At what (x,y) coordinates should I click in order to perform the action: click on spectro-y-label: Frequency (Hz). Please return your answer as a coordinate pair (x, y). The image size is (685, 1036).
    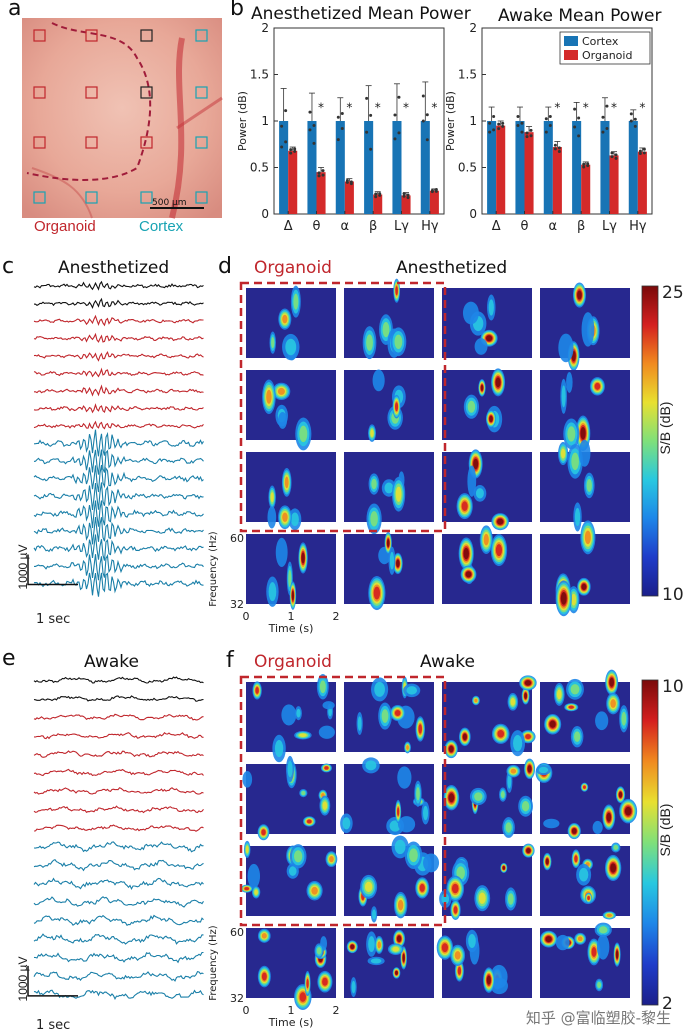
    Looking at the image, I should click on (213, 569).